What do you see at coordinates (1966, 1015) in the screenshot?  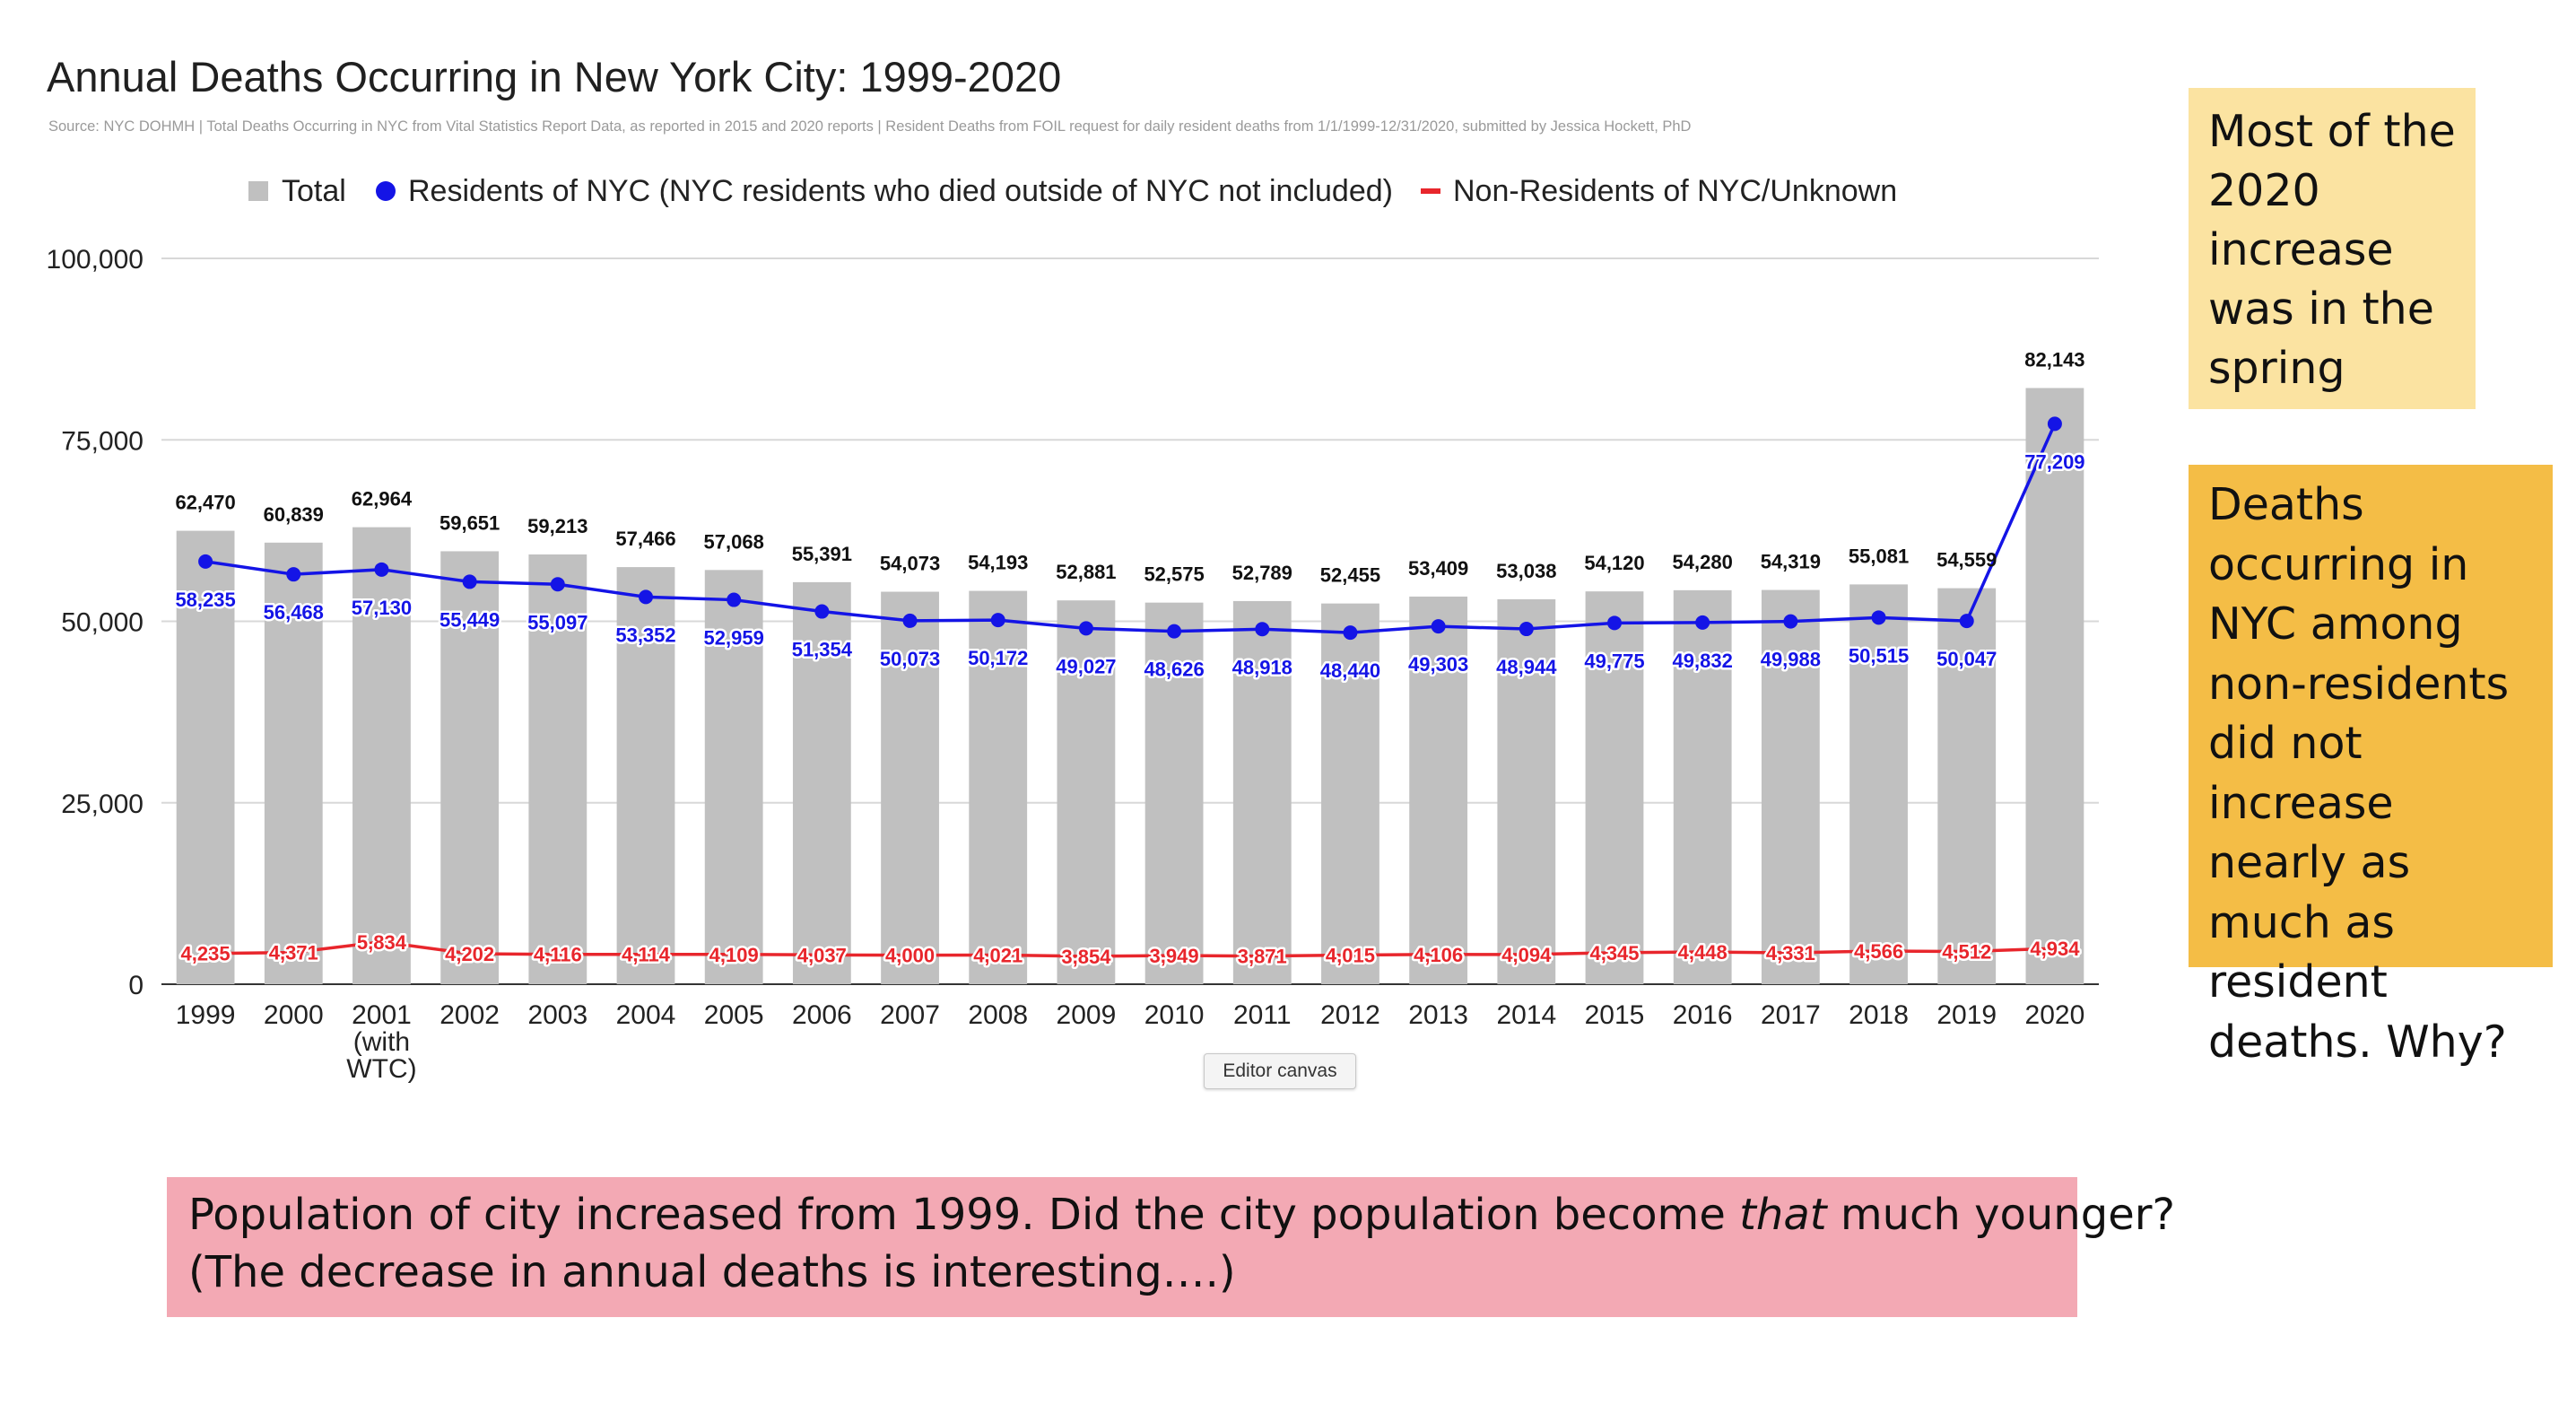 I see `x-tick-label: 2019` at bounding box center [1966, 1015].